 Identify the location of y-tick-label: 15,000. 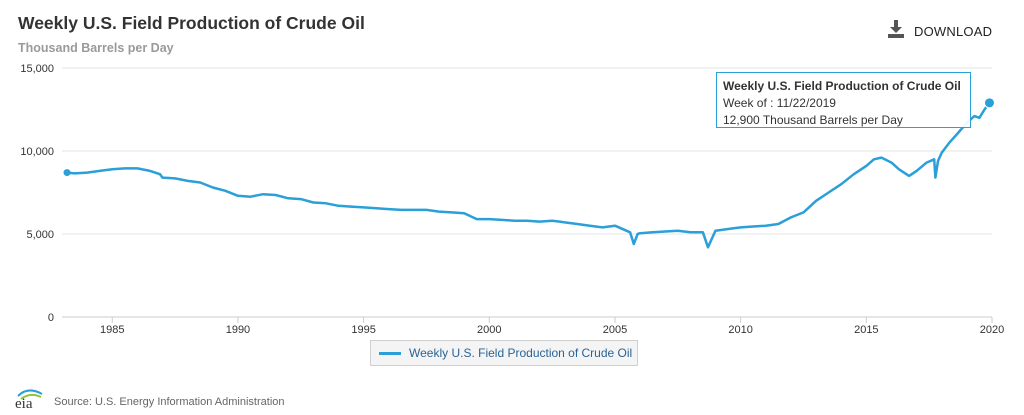
(37, 69).